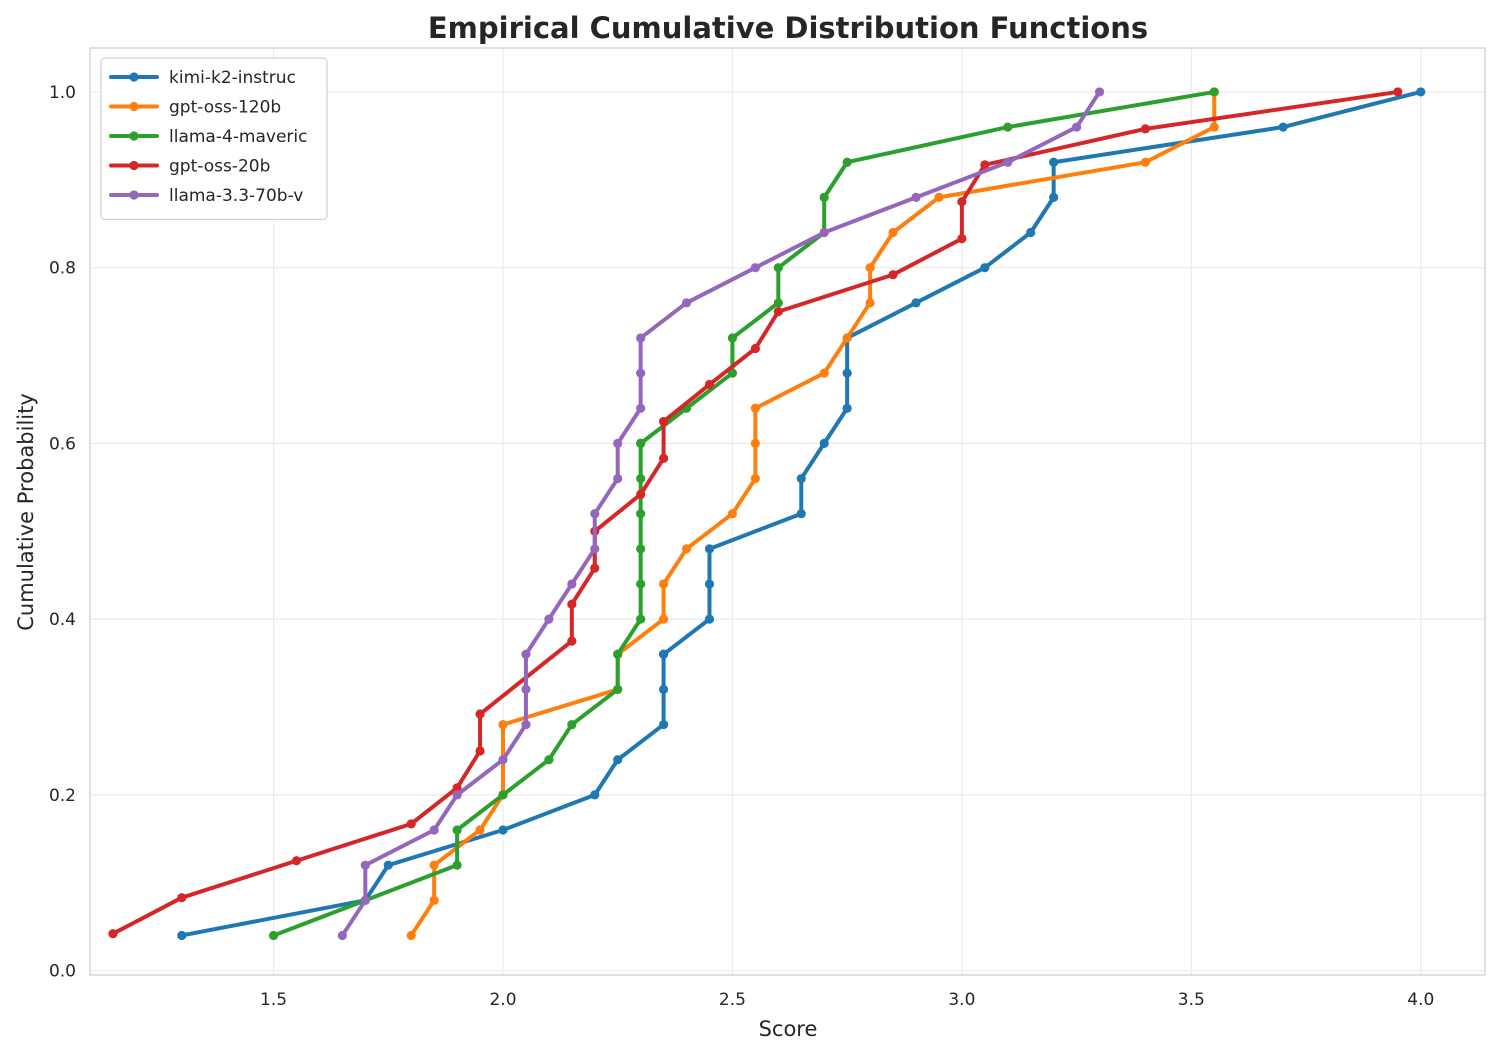 This screenshot has width=1500, height=1055. I want to click on legend-label: kimi-k2-instruc, so click(232, 78).